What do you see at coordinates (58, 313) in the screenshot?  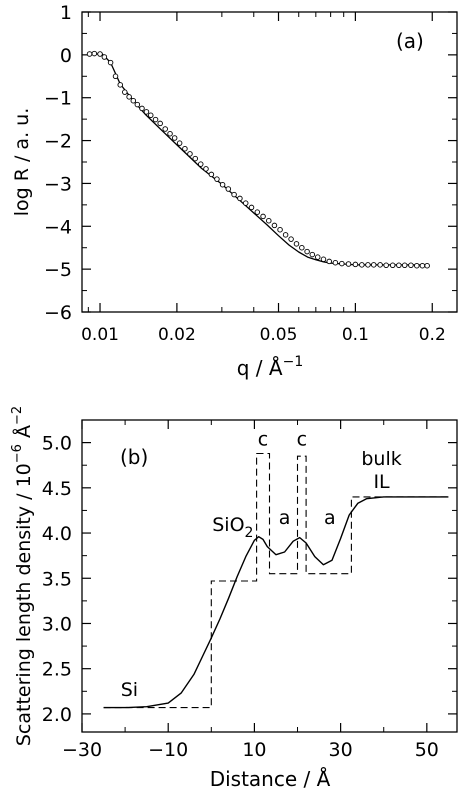 I see `y-tick-label: −6` at bounding box center [58, 313].